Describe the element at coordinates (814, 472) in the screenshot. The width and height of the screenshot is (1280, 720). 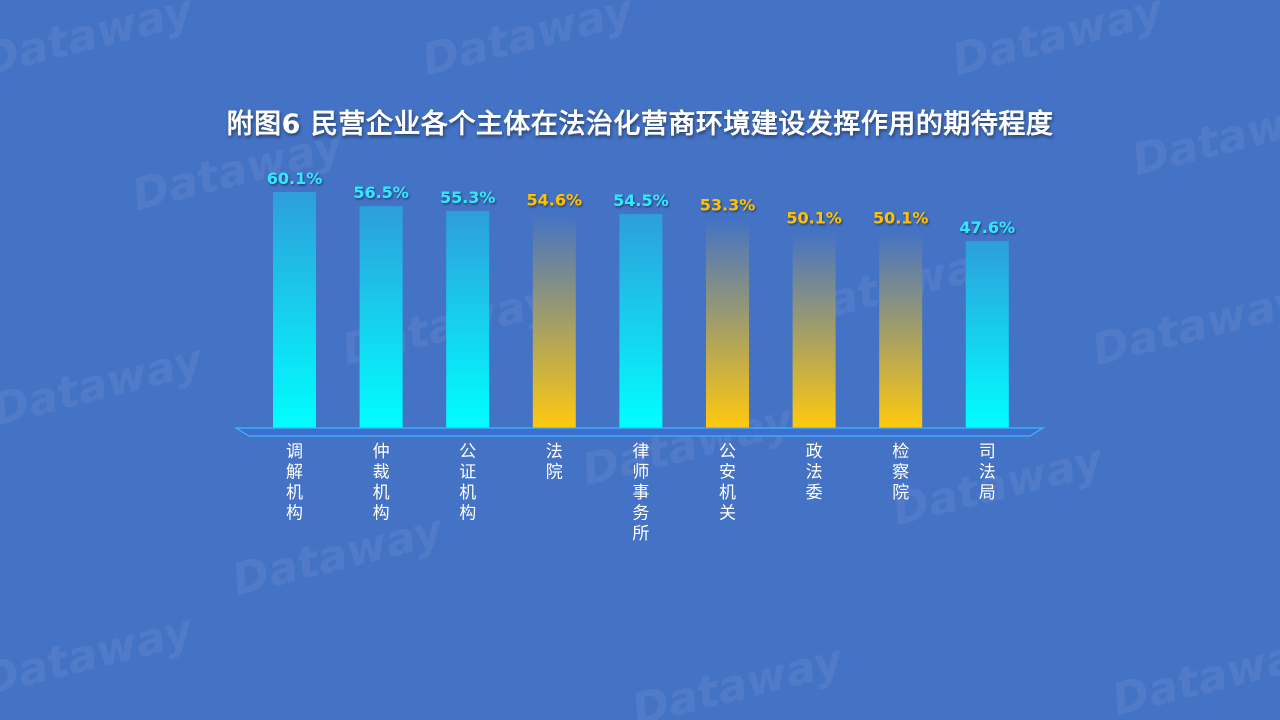
I see `category-label-7: 政法委` at that location.